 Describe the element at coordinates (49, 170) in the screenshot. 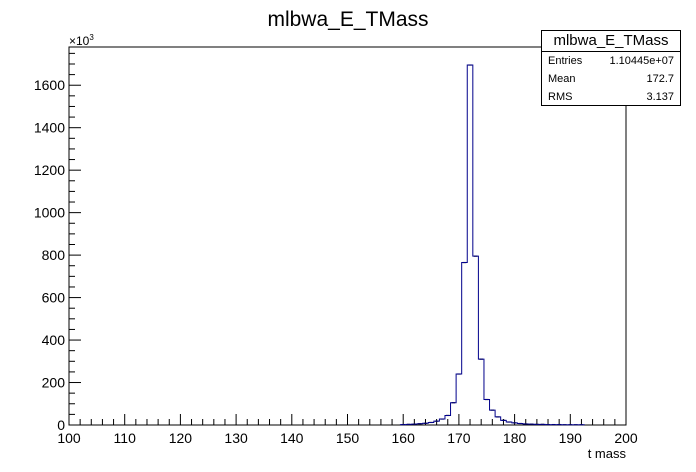

I see `y-tick-label: 1200` at that location.